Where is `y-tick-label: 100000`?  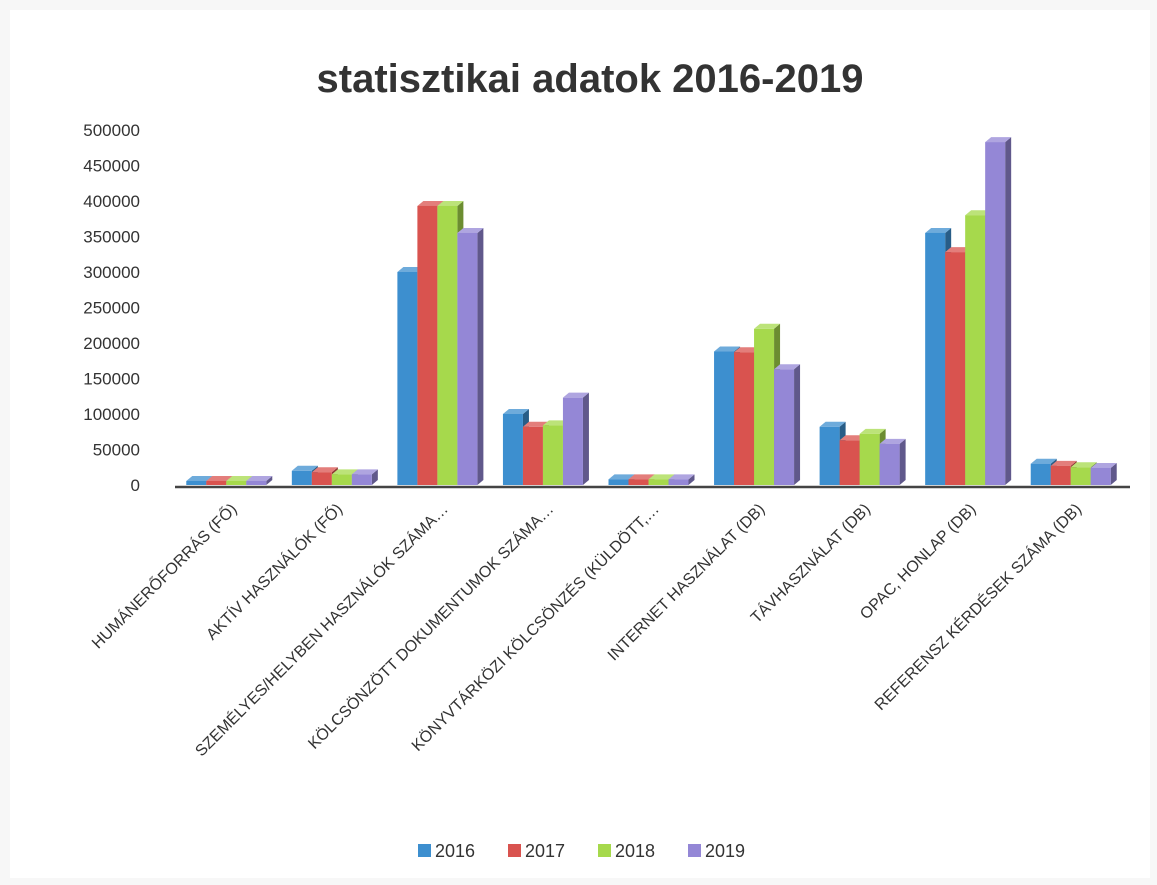
y-tick-label: 100000 is located at coordinates (111, 414).